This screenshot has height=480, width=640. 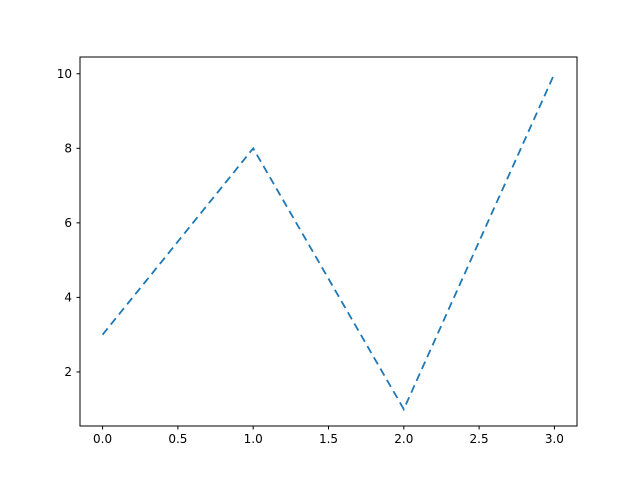 What do you see at coordinates (328, 439) in the screenshot?
I see `x-tick-label: 1.5` at bounding box center [328, 439].